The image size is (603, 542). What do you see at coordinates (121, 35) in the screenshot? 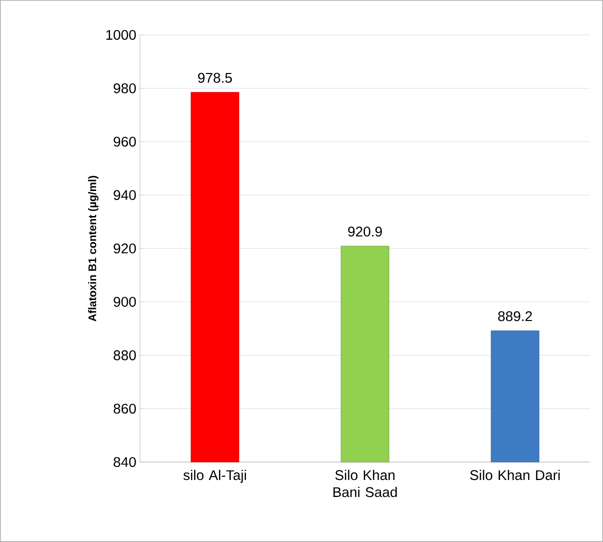
I see `y-tick-label: 1000` at bounding box center [121, 35].